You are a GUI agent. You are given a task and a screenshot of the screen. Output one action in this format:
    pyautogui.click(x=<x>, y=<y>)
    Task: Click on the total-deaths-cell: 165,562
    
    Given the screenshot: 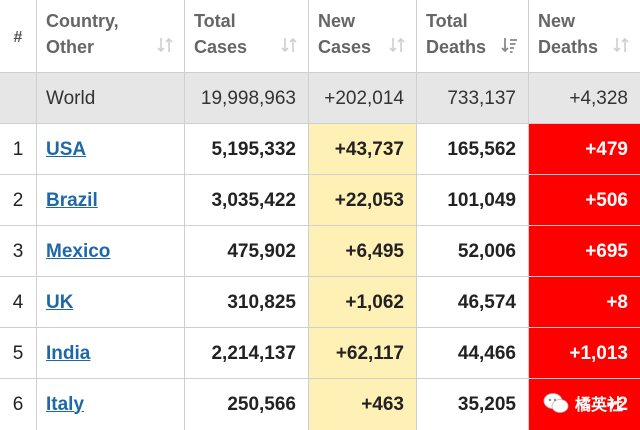 What is the action you would take?
    pyautogui.click(x=472, y=149)
    